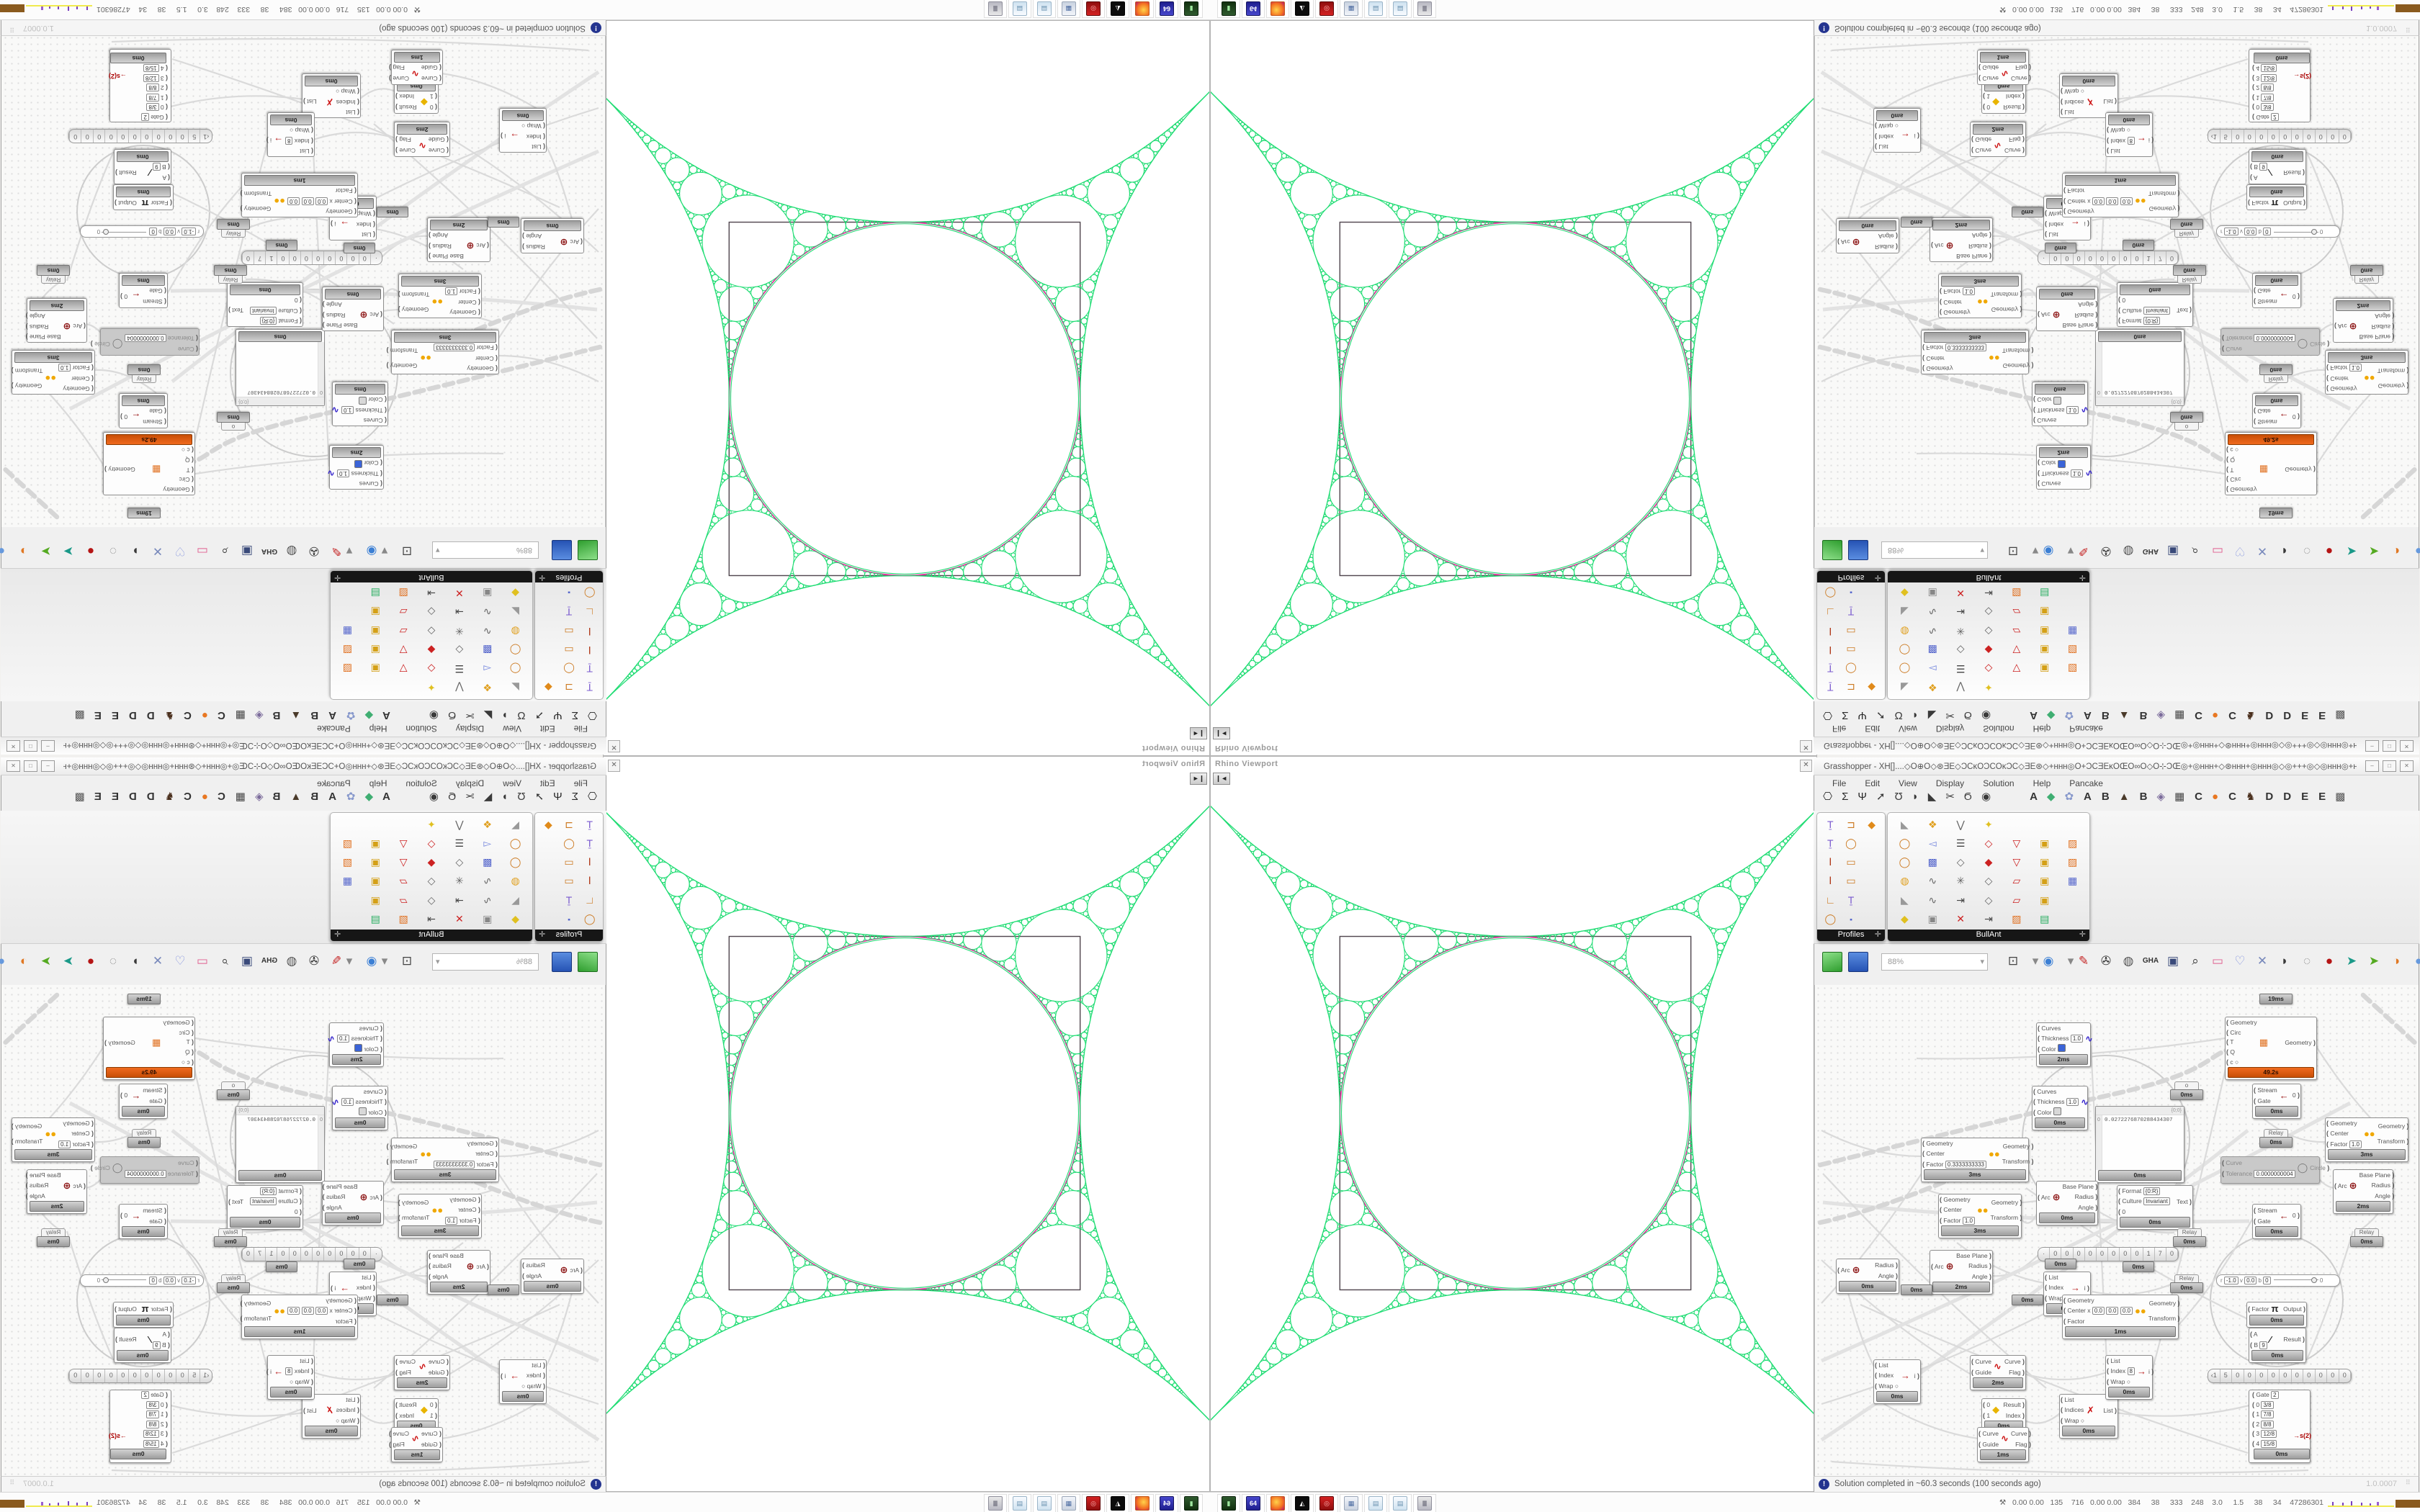 Image resolution: width=2420 pixels, height=1512 pixels. Describe the element at coordinates (259, 797) in the screenshot. I see `tab-plugin-7: ◈` at that location.